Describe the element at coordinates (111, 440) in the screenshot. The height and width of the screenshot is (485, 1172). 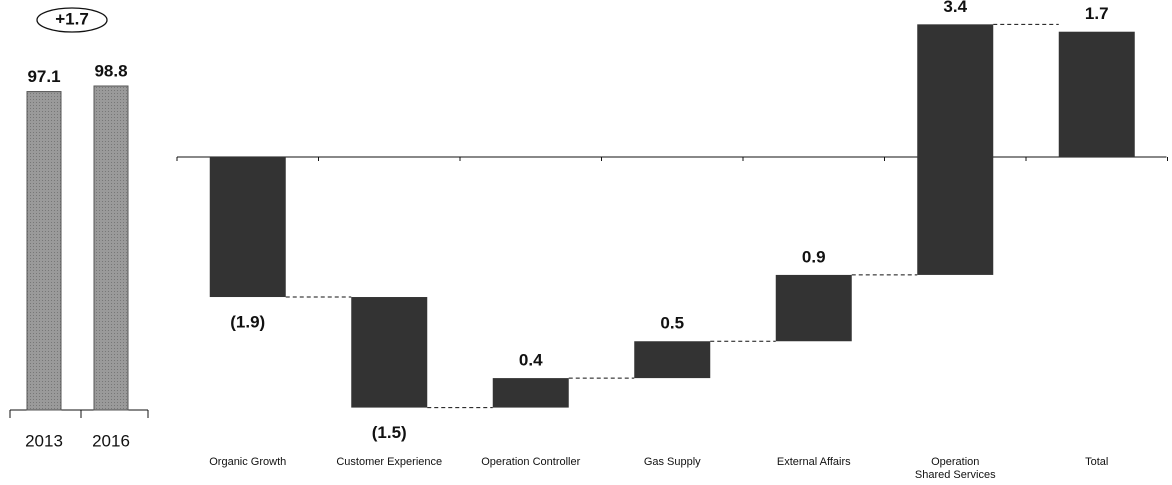
I see `x-tick-label: 2016` at that location.